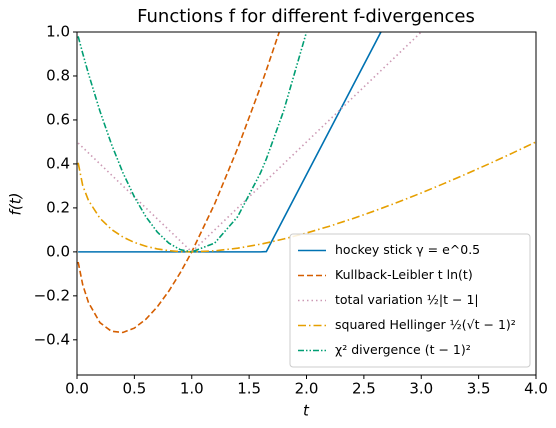 Image resolution: width=556 pixels, height=428 pixels. I want to click on legend-box, so click(410, 300).